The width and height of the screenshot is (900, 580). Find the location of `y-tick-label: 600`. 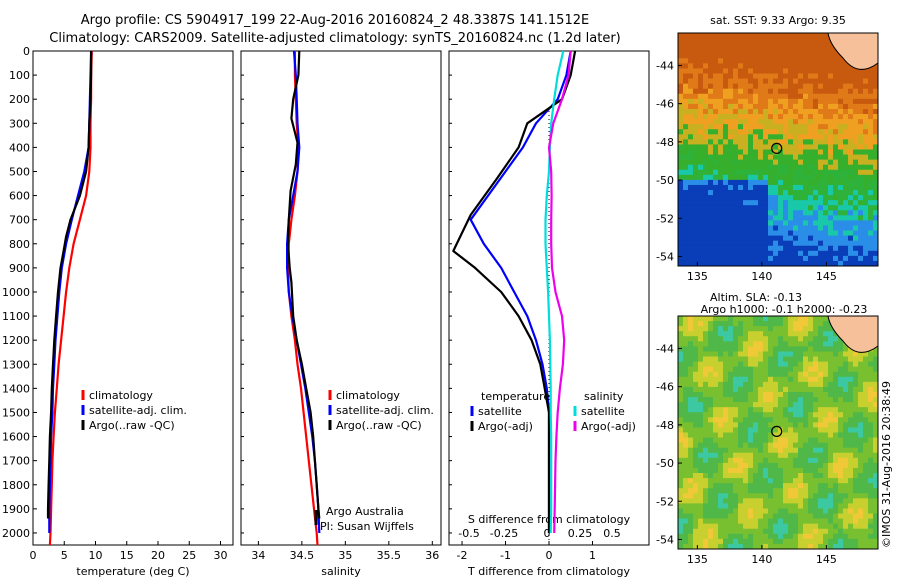

y-tick-label: 600 is located at coordinates (19, 196).